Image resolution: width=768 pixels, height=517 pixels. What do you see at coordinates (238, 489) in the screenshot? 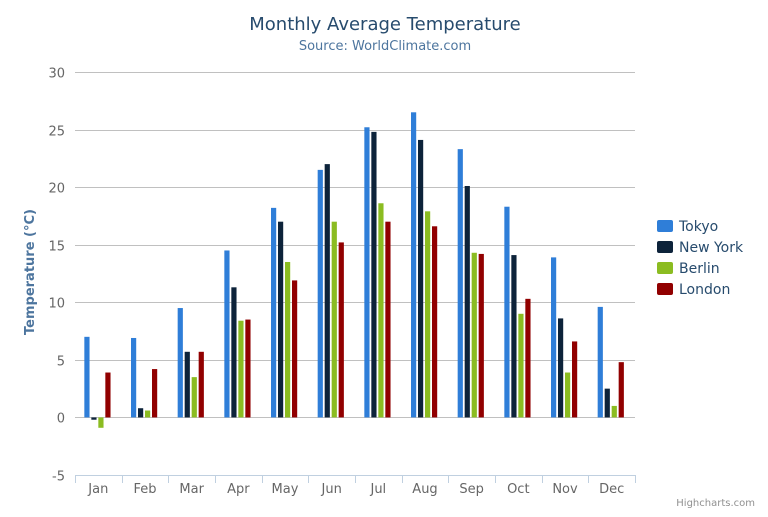
I see `x-tick-label: Apr` at bounding box center [238, 489].